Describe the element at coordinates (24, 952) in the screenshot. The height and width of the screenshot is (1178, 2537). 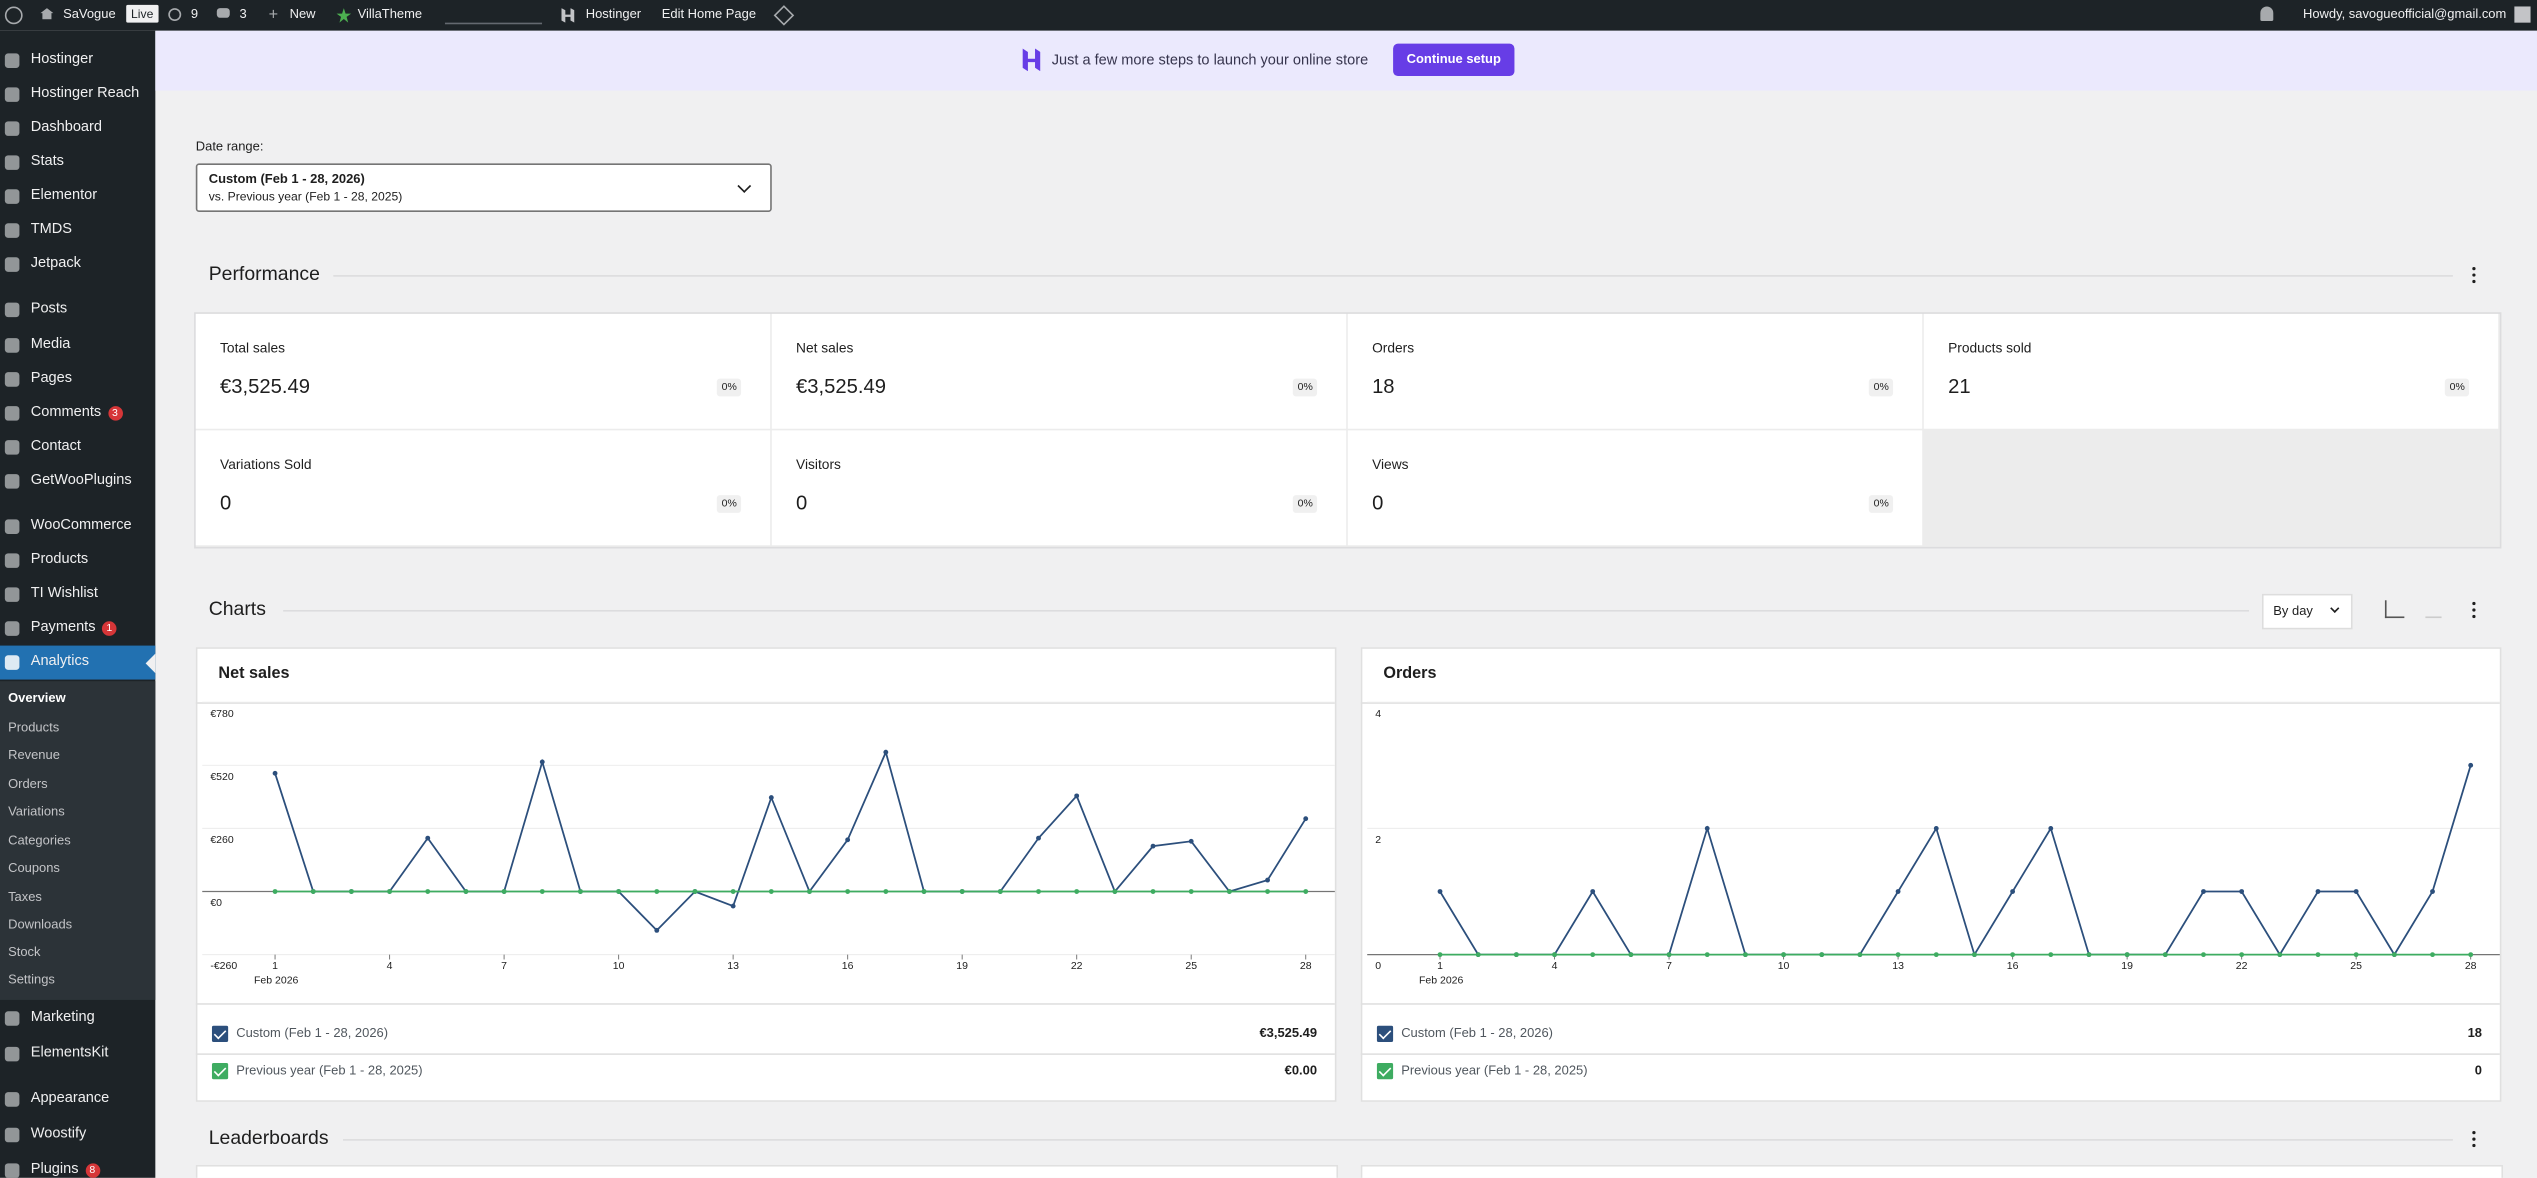
I see `submenu-item: Stock` at that location.